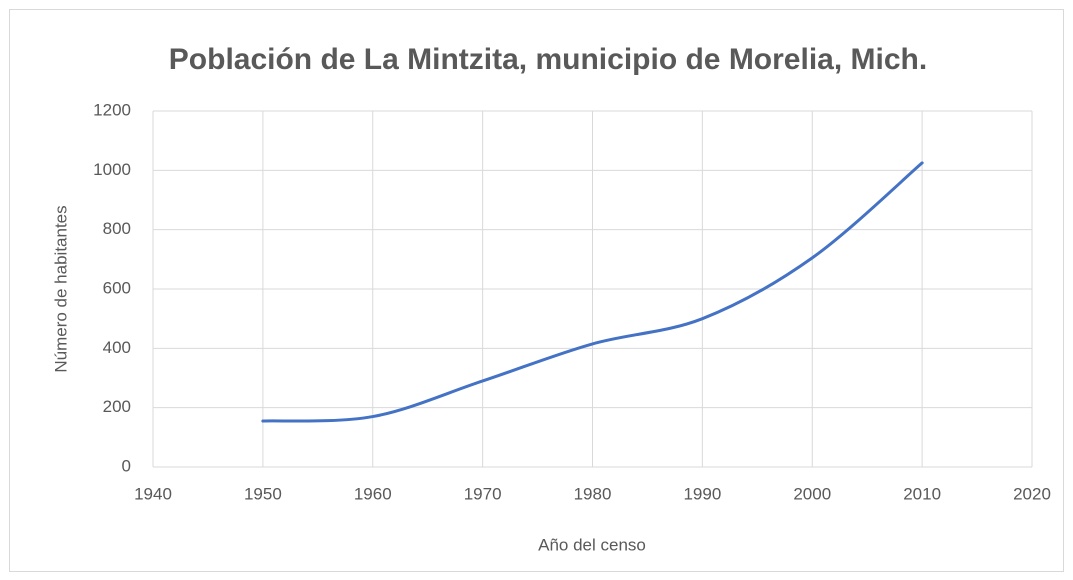  Describe the element at coordinates (593, 493) in the screenshot. I see `x-tick-label: 1980` at that location.